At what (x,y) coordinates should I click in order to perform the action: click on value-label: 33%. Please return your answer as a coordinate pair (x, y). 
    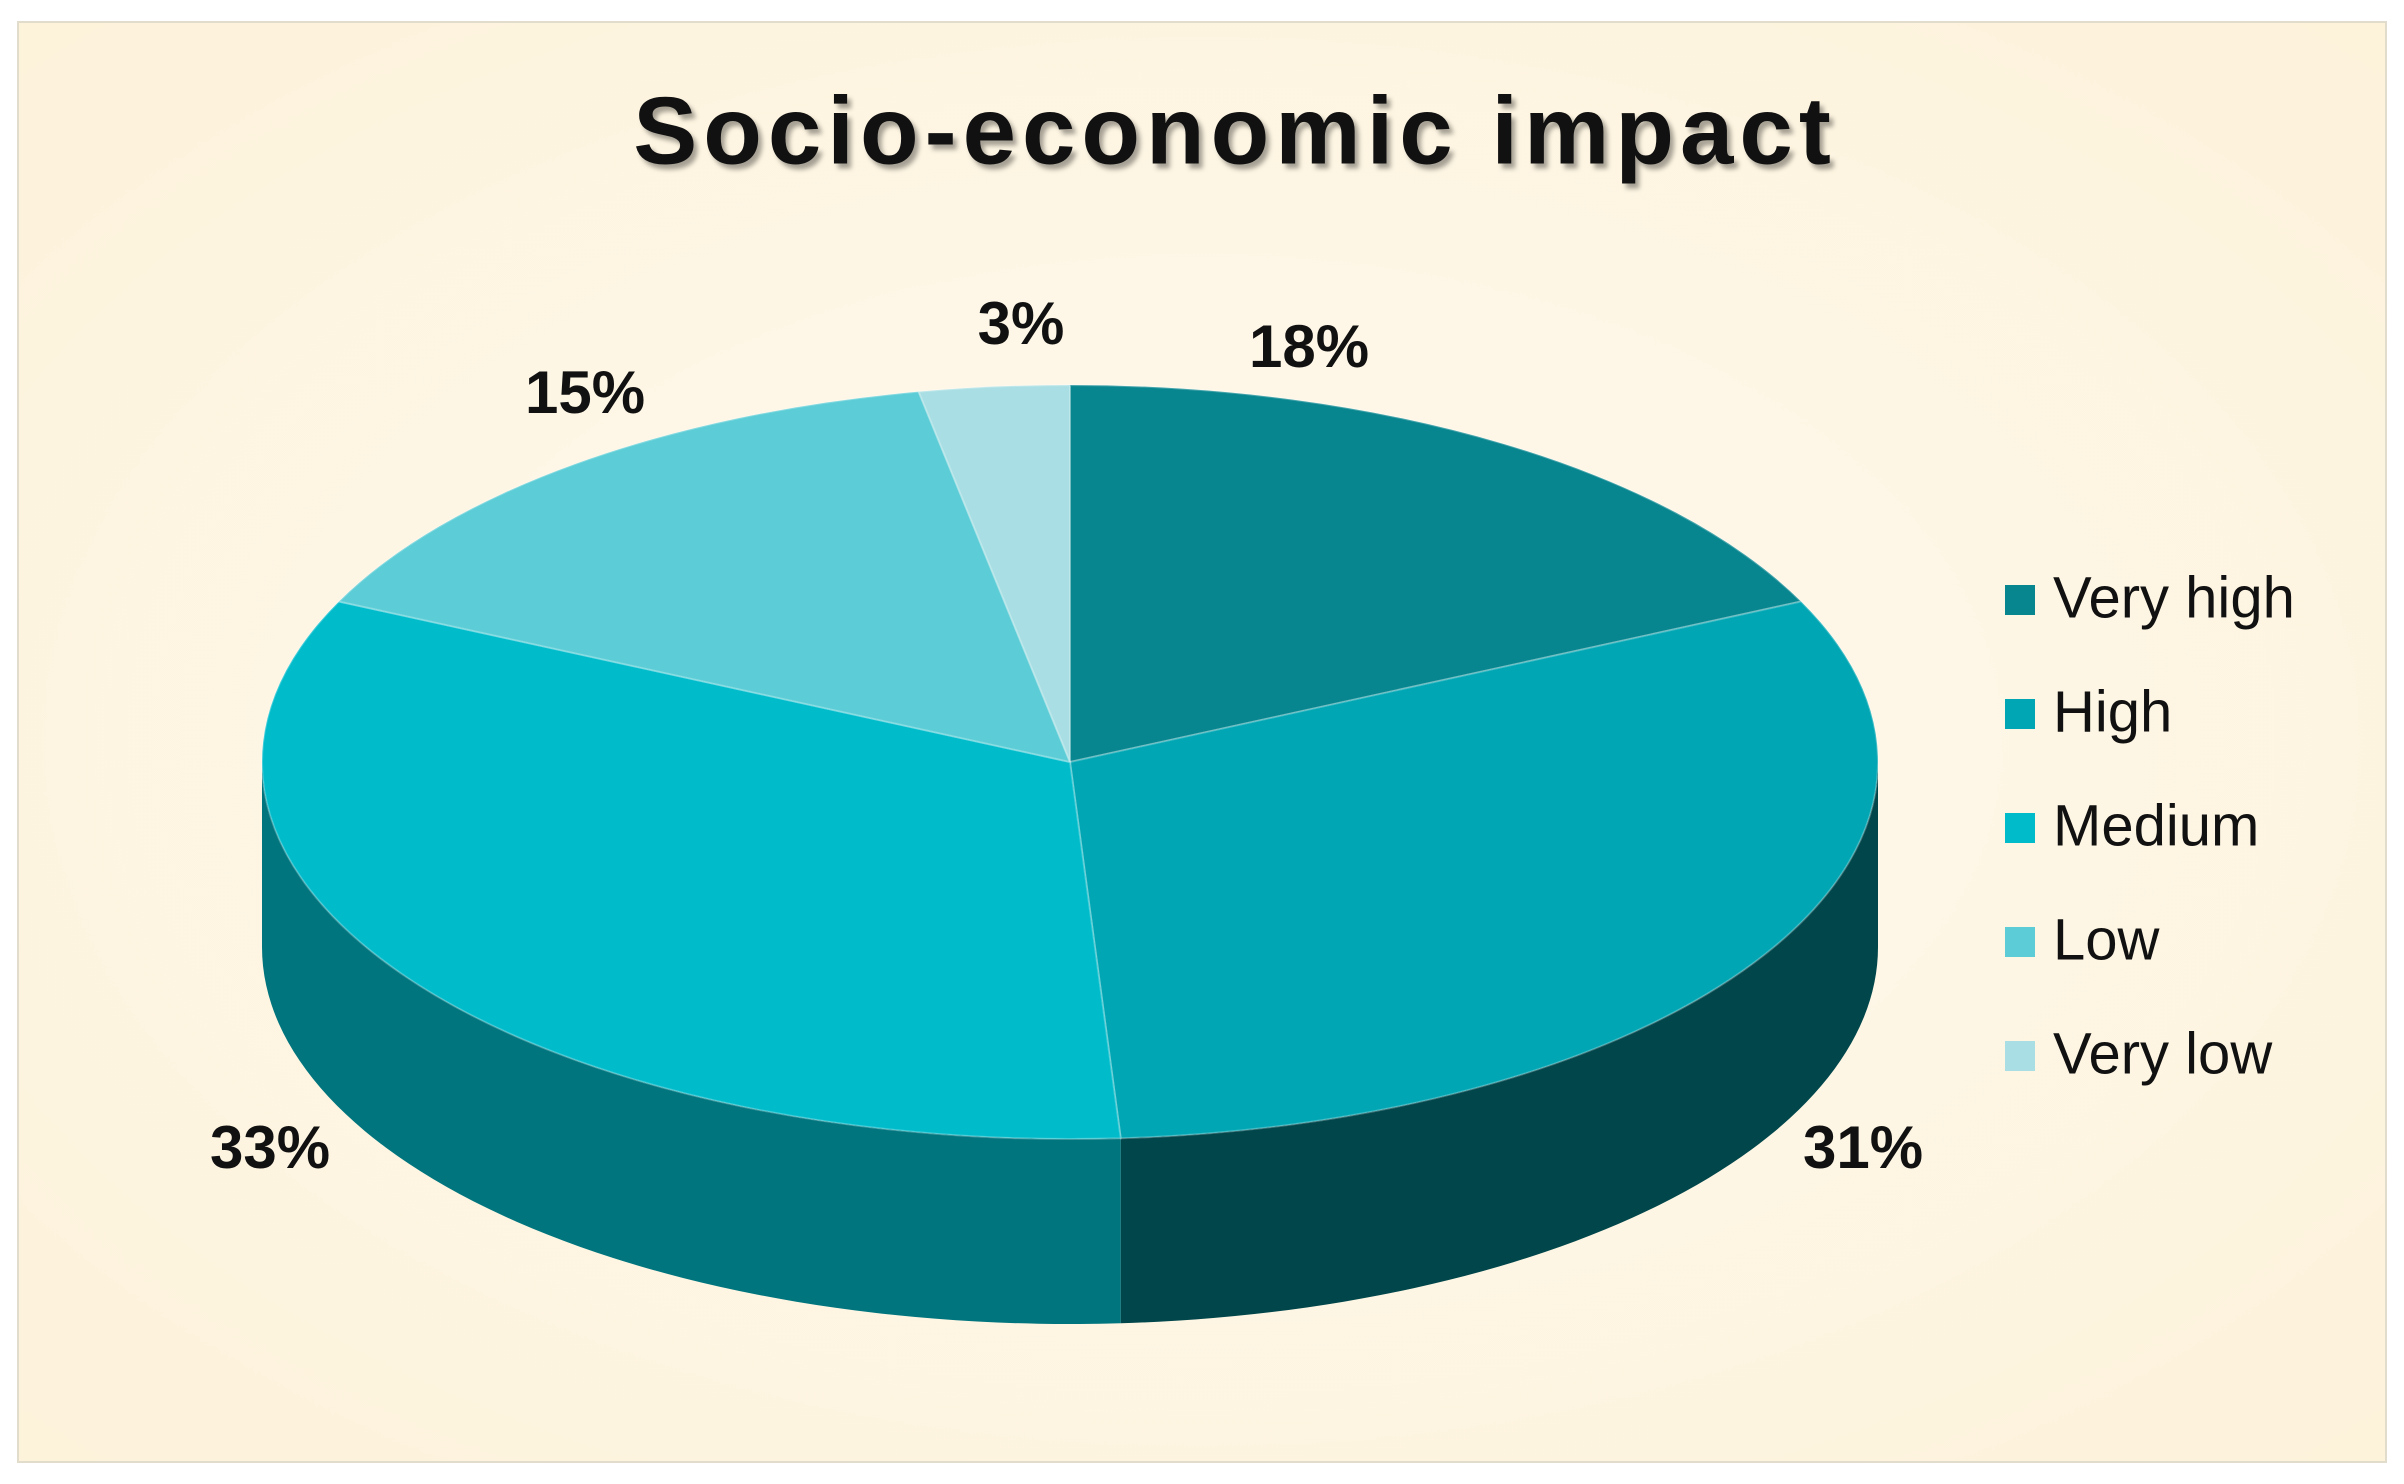
    Looking at the image, I should click on (270, 1147).